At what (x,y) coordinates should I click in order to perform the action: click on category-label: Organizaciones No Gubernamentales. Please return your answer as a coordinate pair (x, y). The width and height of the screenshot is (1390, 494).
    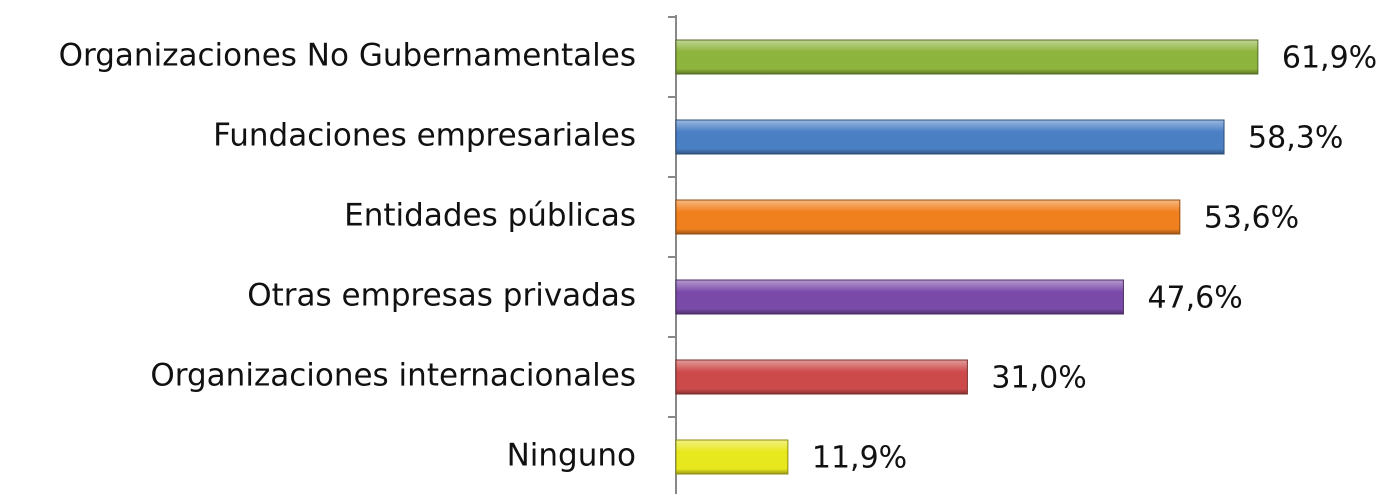
    Looking at the image, I should click on (347, 56).